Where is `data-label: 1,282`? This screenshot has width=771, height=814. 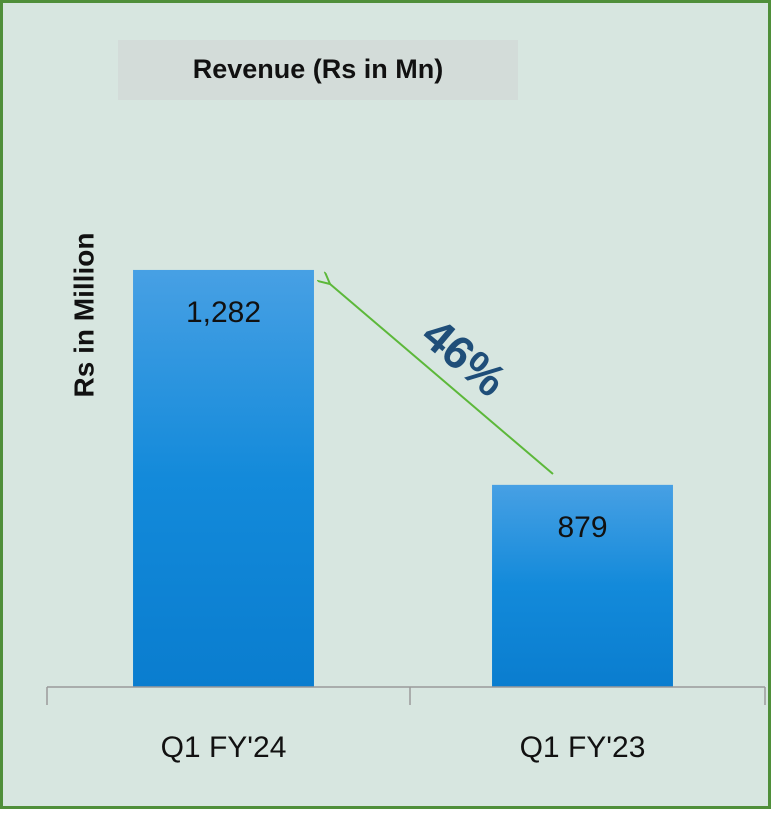 data-label: 1,282 is located at coordinates (223, 312).